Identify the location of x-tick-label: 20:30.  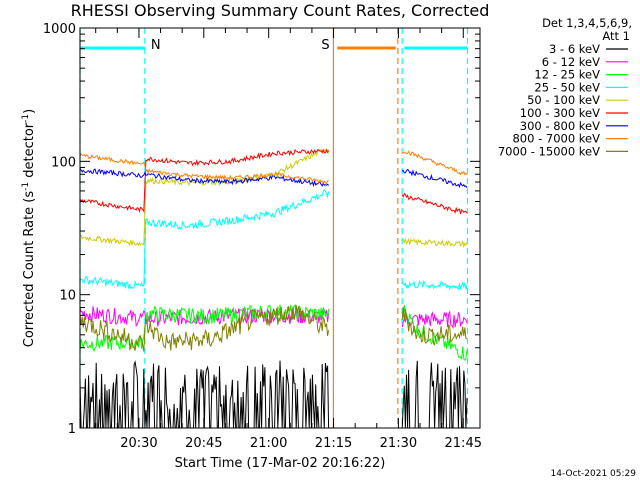
(138, 443).